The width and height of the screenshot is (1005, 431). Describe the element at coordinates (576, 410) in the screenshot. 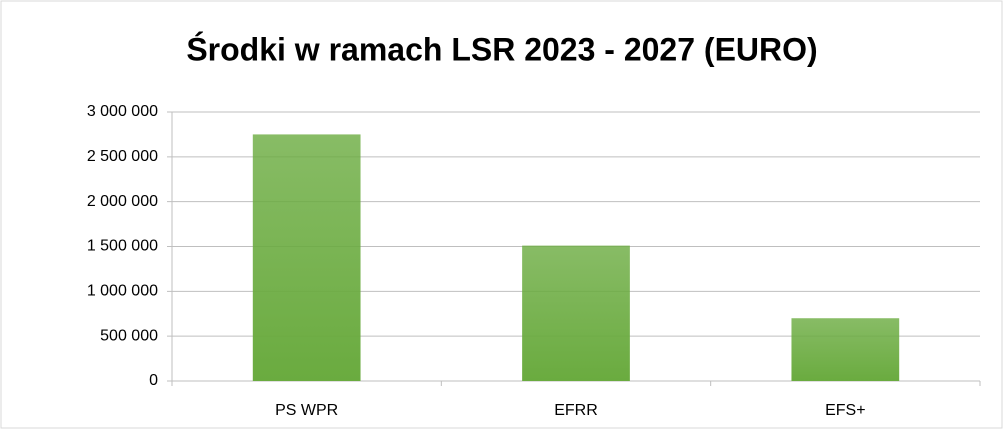

I see `x-tick-label: EFRR` at that location.